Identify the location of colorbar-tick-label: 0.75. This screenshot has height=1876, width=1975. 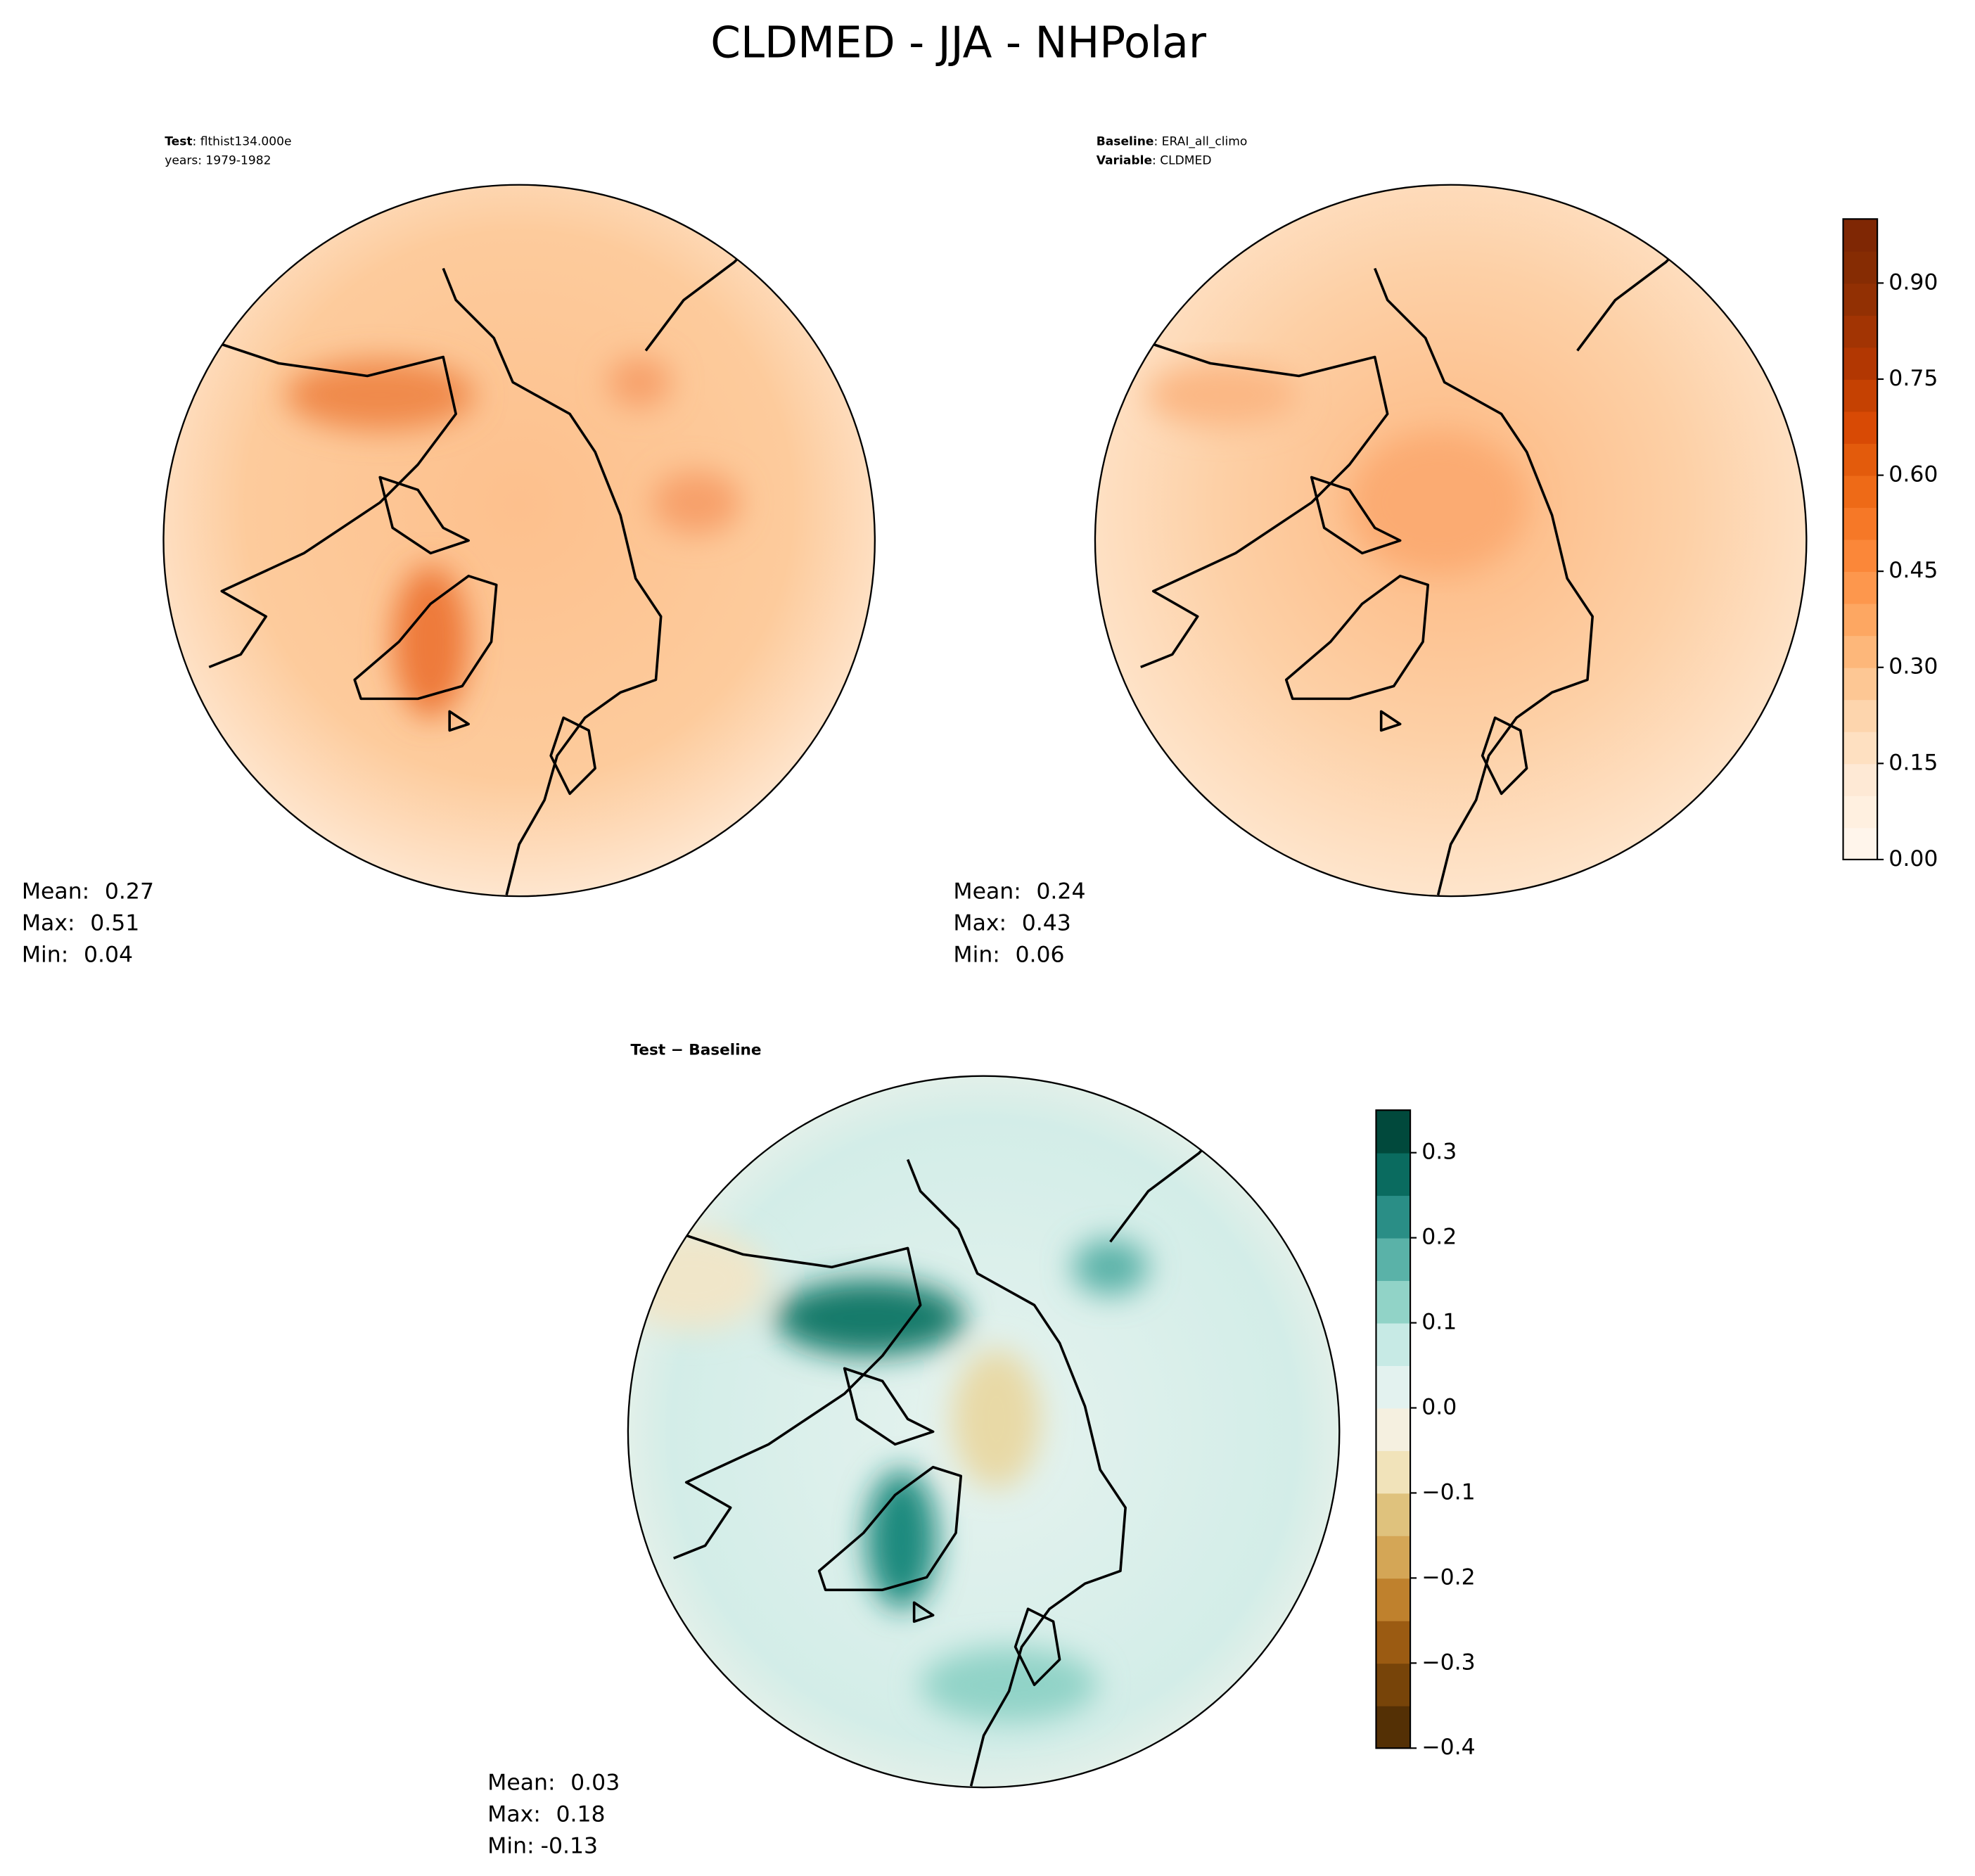
(1913, 378).